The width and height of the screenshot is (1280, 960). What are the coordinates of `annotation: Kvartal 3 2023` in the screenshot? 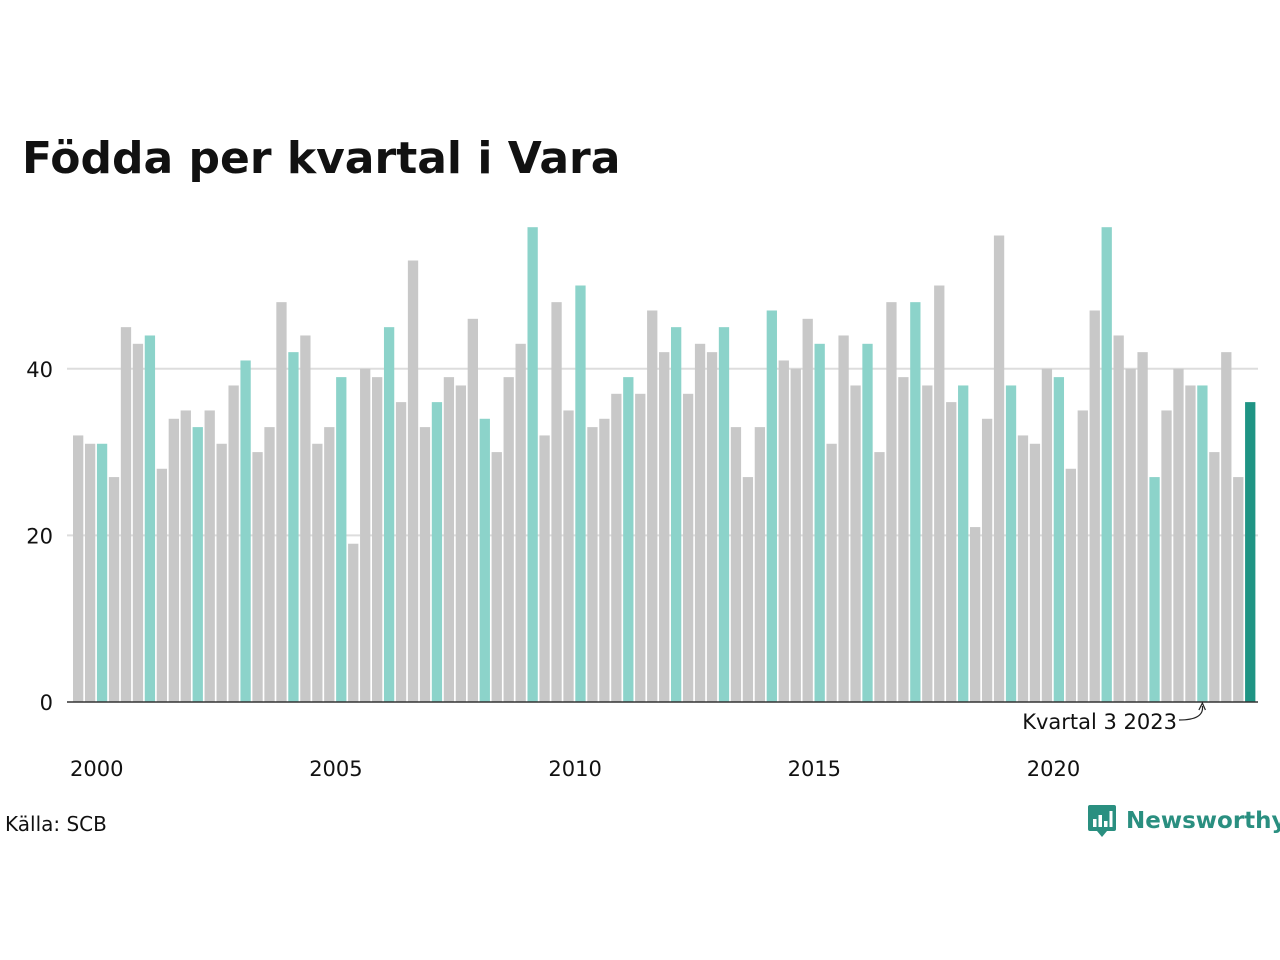 It's located at (1114, 717).